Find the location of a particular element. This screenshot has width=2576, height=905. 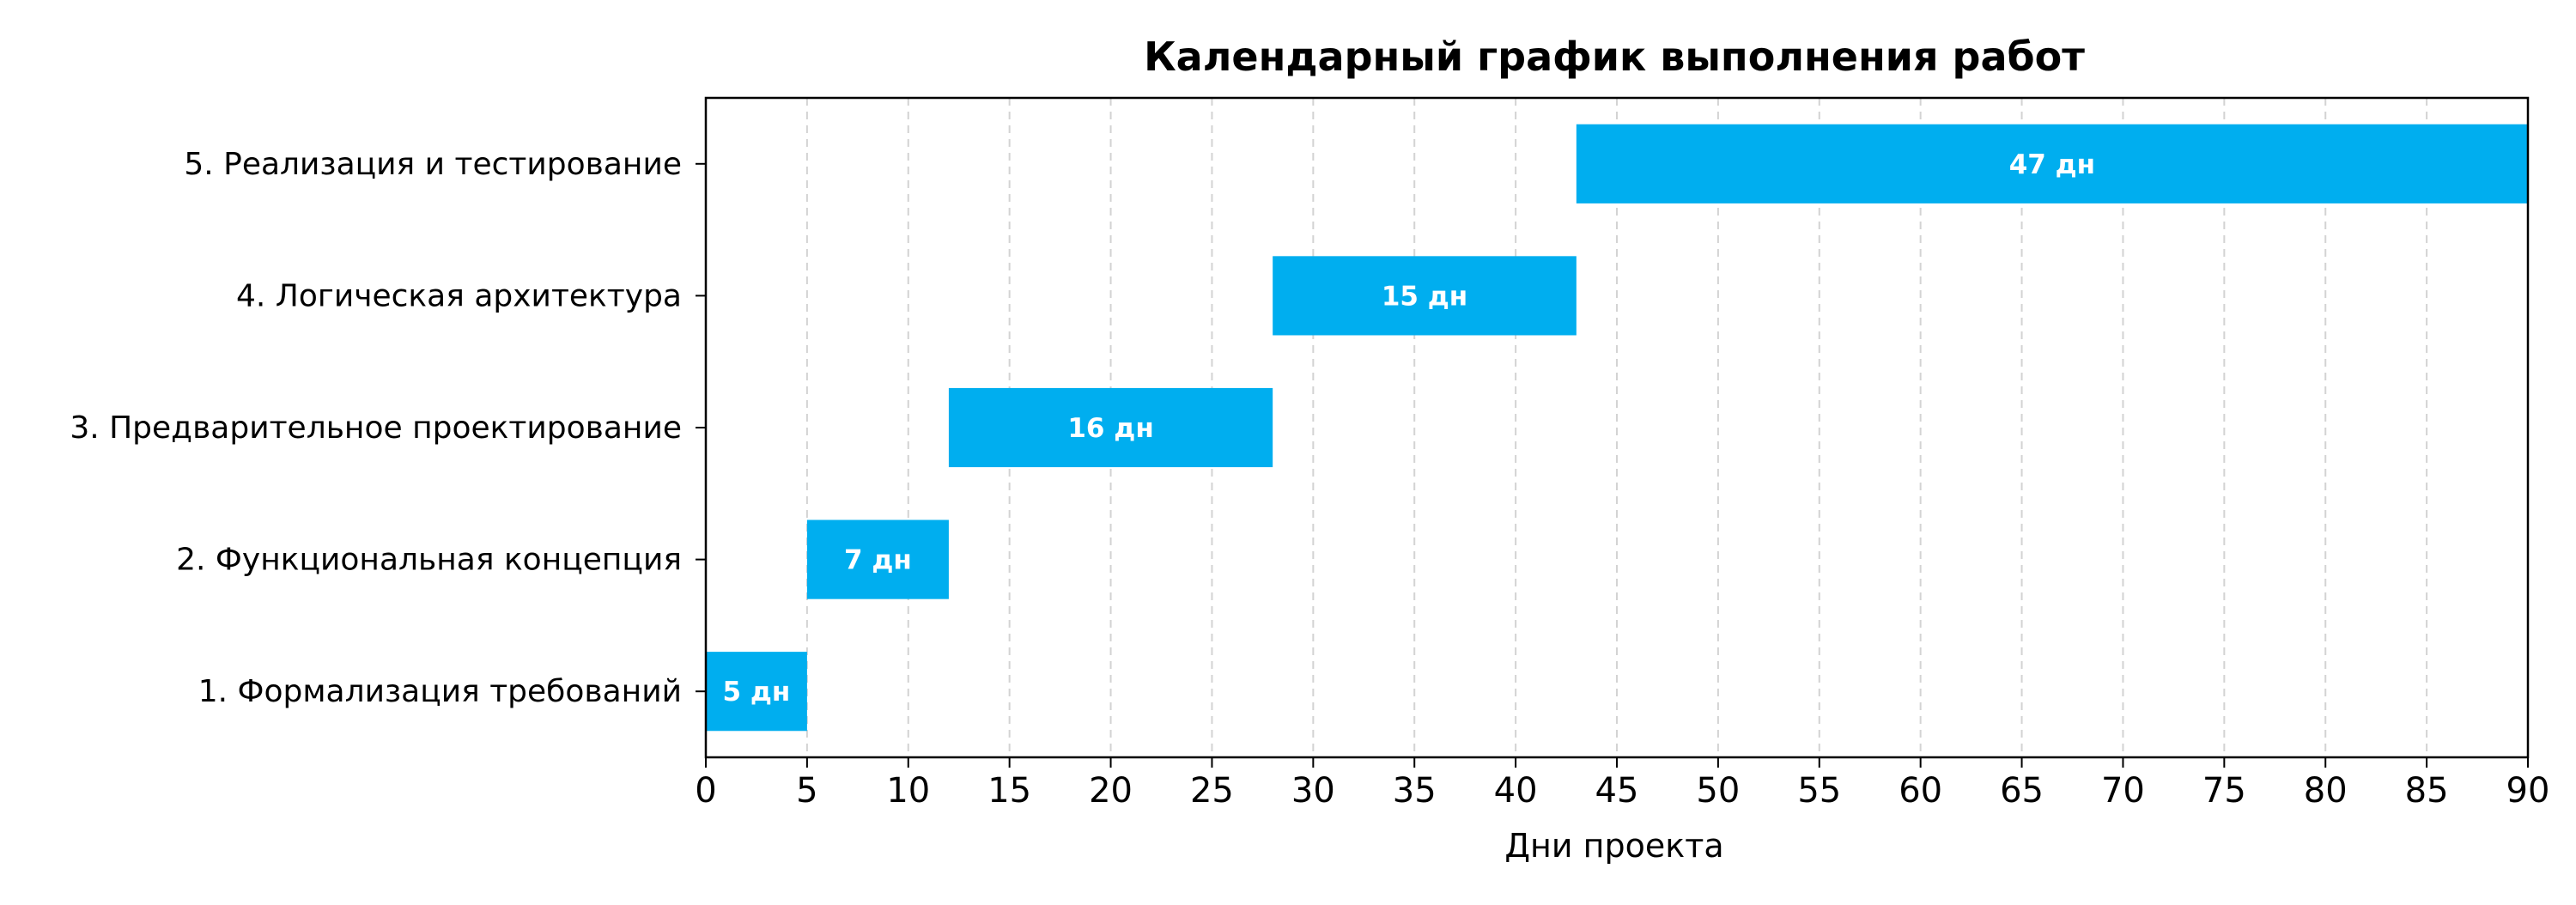

x-axis: 0 5 10 15 20 25 30 35 40 45 50 55 60 65 70 75 80 85 90 is located at coordinates (1622, 784).